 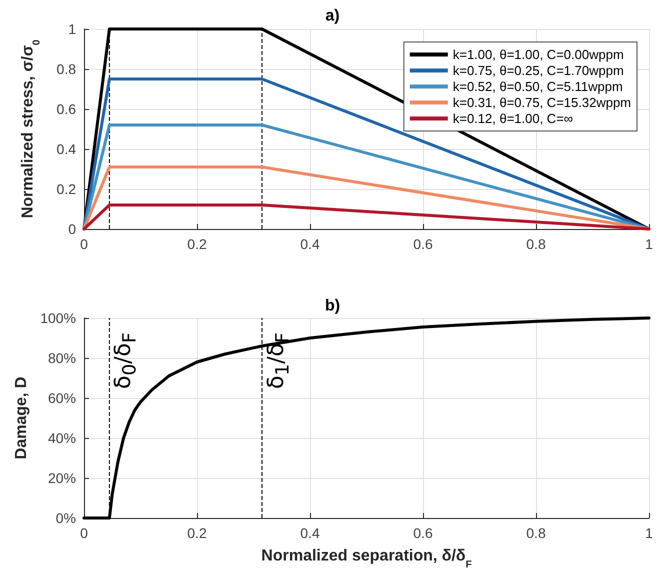 What do you see at coordinates (62, 438) in the screenshot?
I see `y-tick-label: 40%` at bounding box center [62, 438].